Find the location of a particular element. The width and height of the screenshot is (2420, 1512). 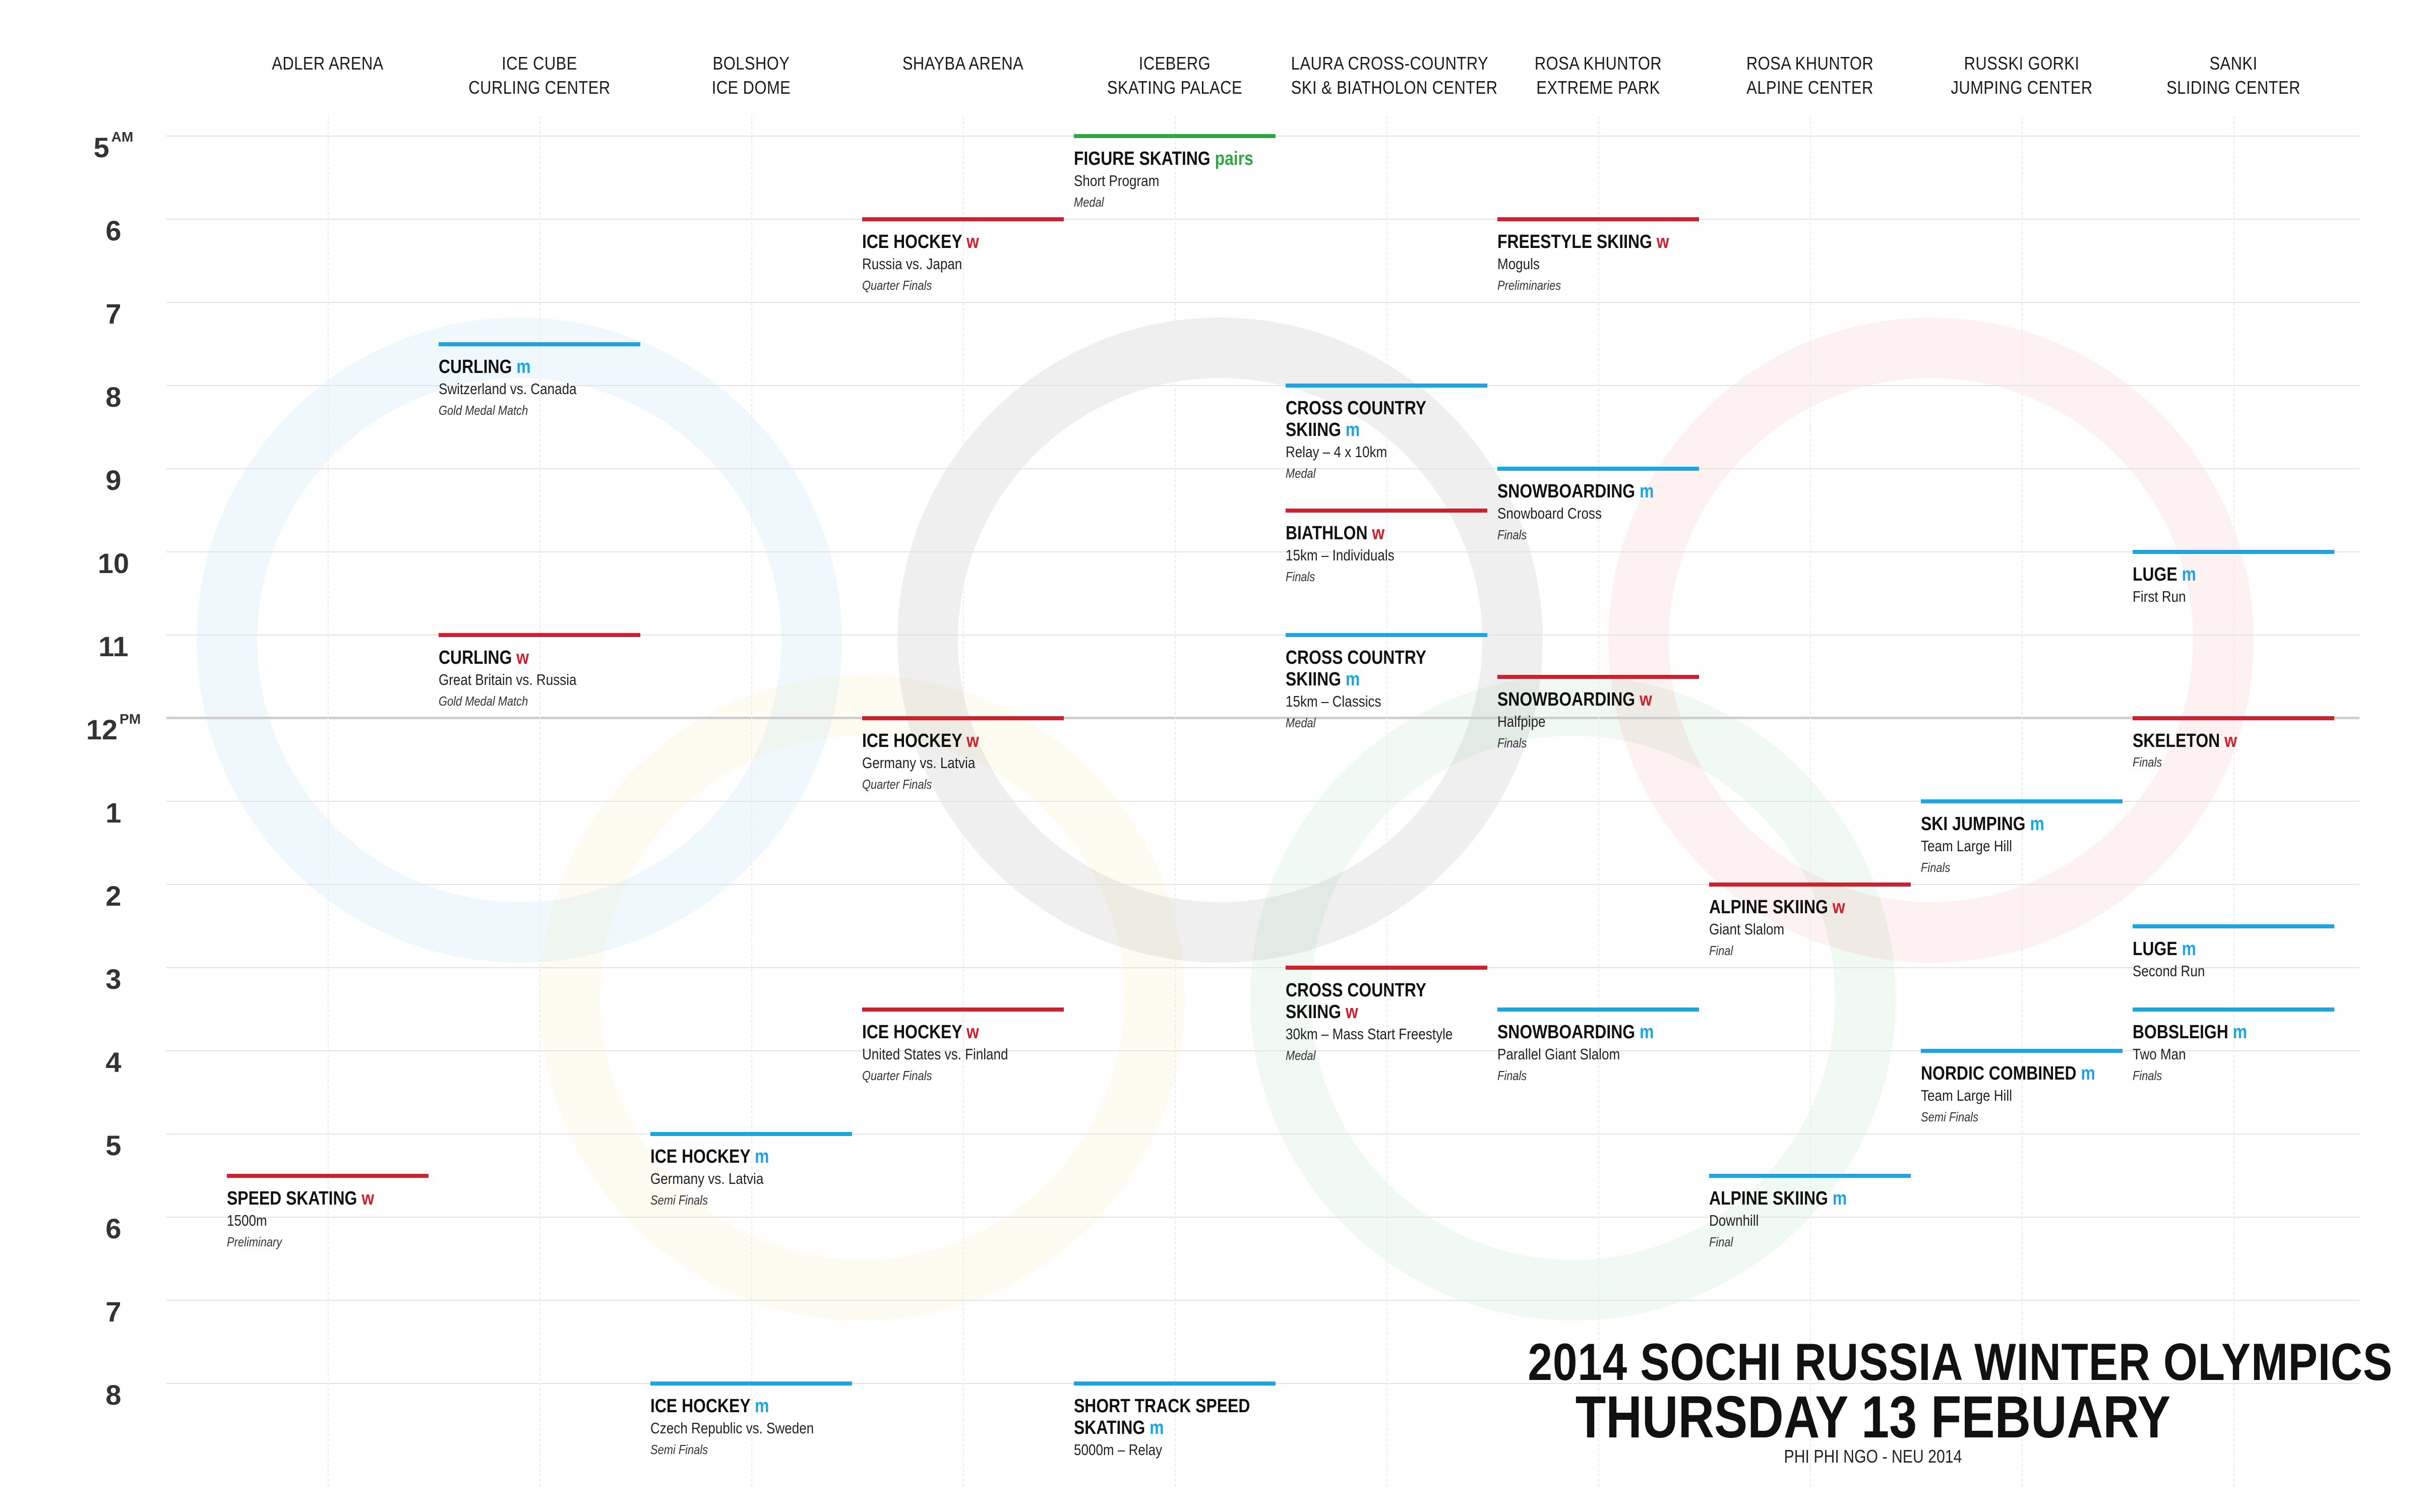

venue-name-line: ROSA KHUNTOR is located at coordinates (1810, 63).